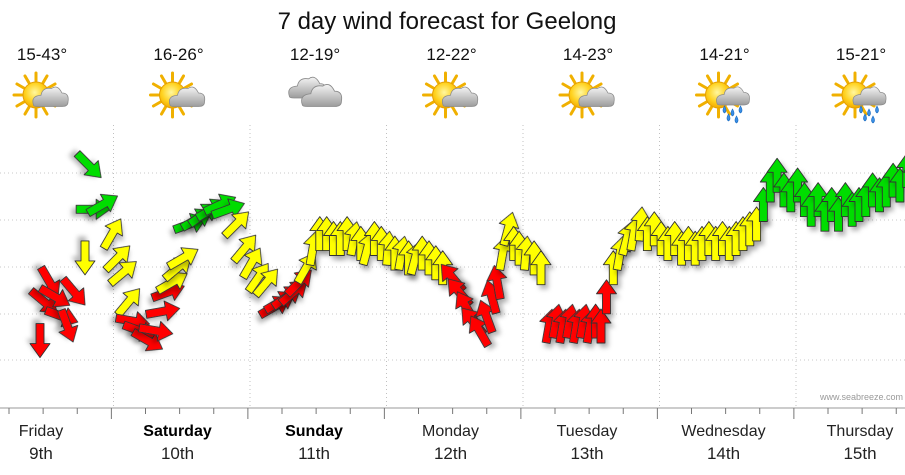  I want to click on day-date-label: 10th, so click(177, 453).